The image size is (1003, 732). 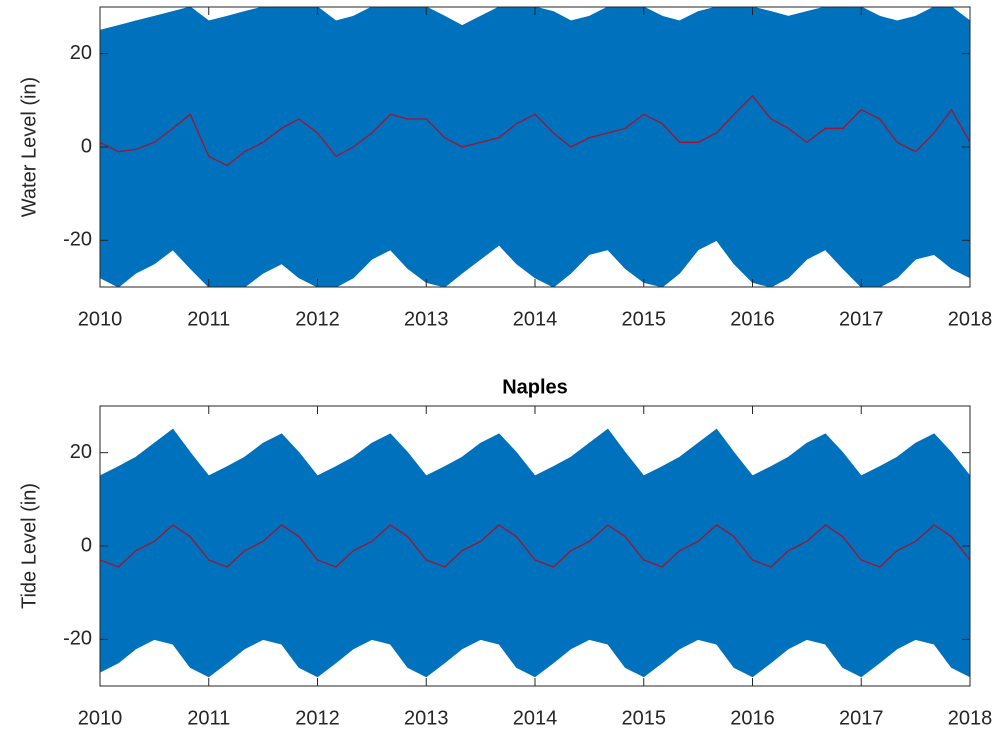 I want to click on y-axis-label: Tide Level (in), so click(x=29, y=546).